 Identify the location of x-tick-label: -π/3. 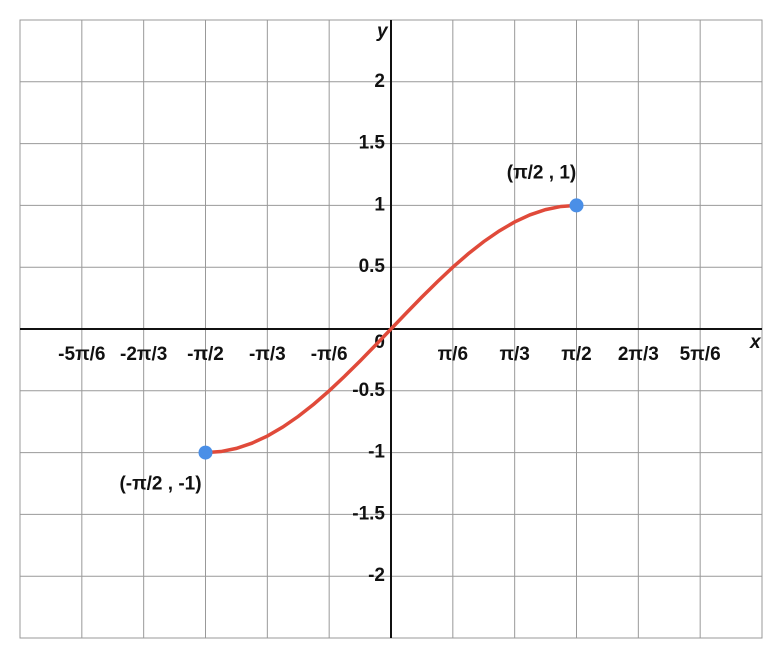
(267, 354).